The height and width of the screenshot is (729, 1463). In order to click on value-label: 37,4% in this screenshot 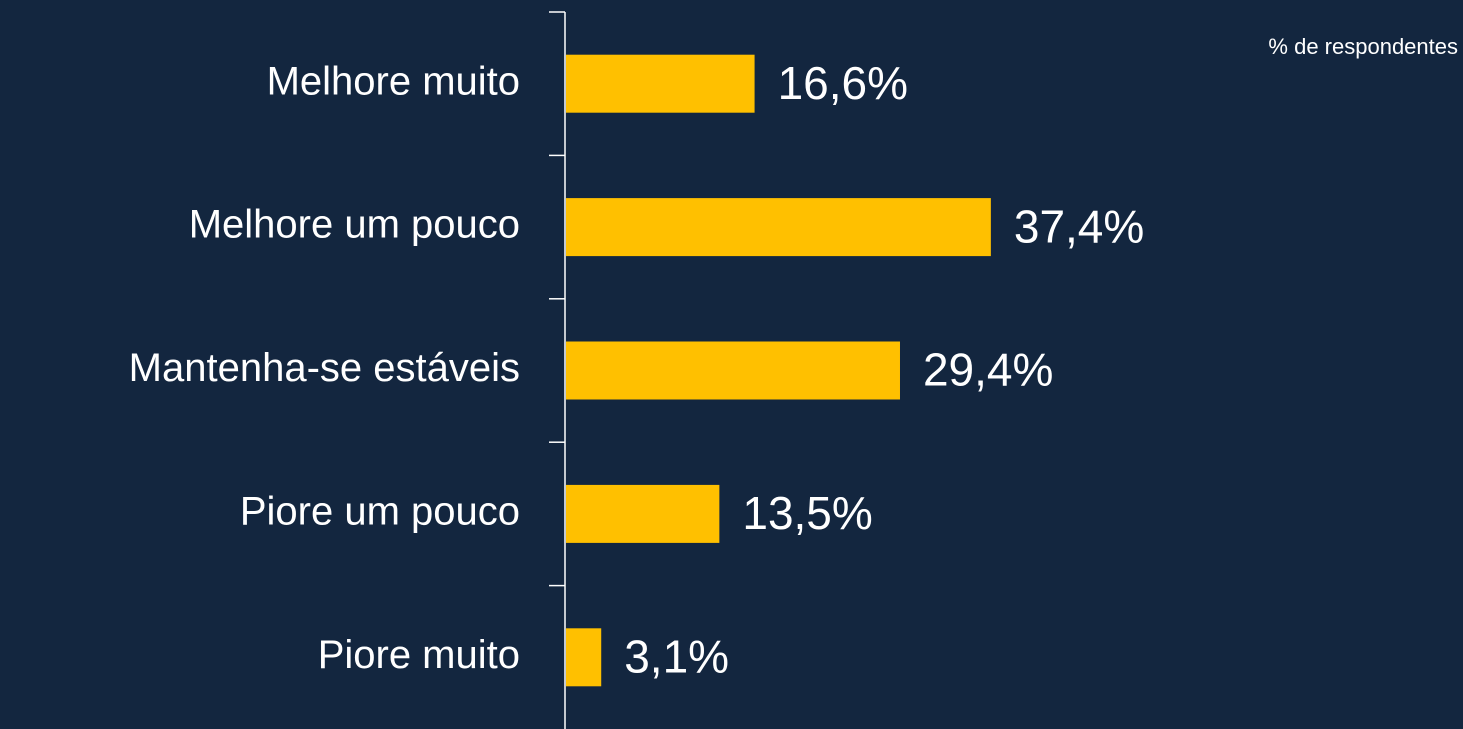, I will do `click(1079, 226)`.